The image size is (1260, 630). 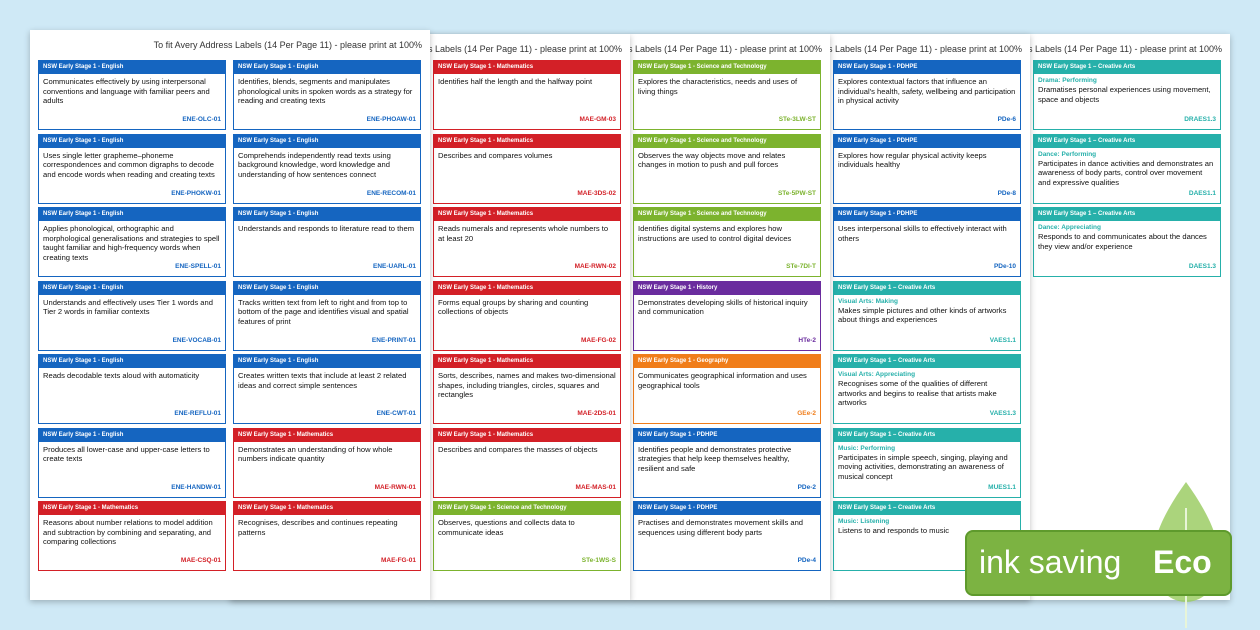 I want to click on card-code: PDe-10, so click(x=1004, y=266).